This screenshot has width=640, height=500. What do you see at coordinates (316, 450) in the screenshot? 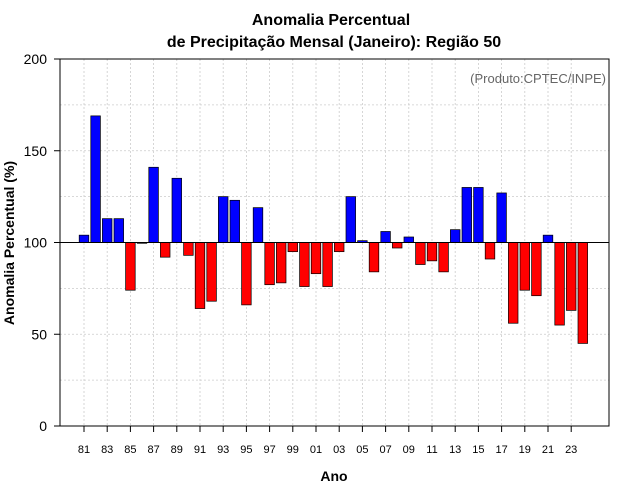
I see `x-tick-label: 01` at bounding box center [316, 450].